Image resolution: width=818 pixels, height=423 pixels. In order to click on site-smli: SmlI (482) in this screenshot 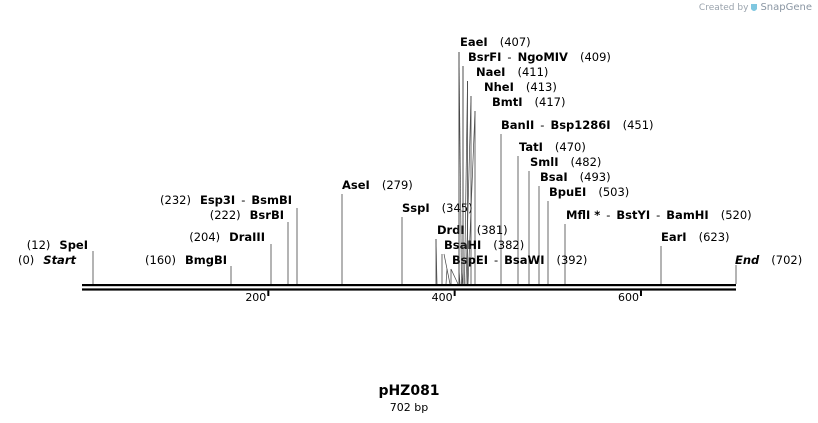, I will do `click(564, 219)`.